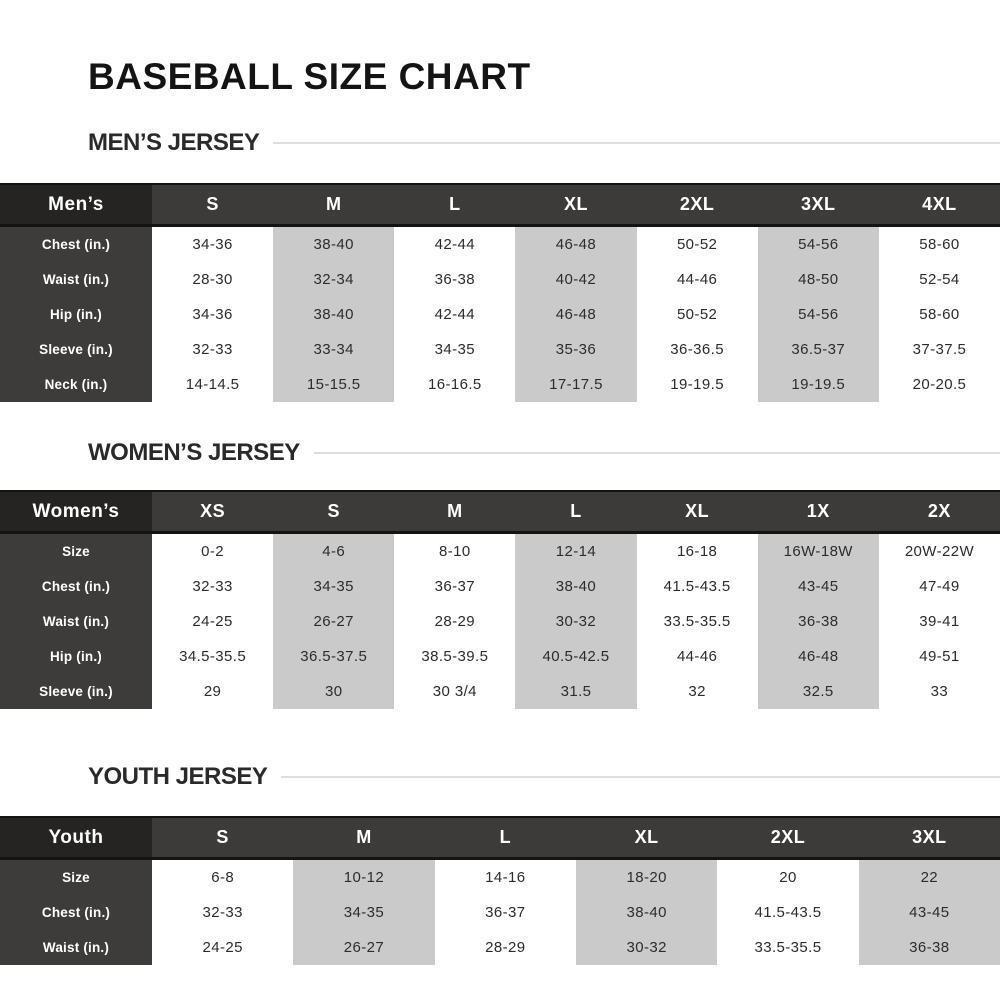  Describe the element at coordinates (697, 205) in the screenshot. I see `mens-size-header-2xl: 2XL` at that location.